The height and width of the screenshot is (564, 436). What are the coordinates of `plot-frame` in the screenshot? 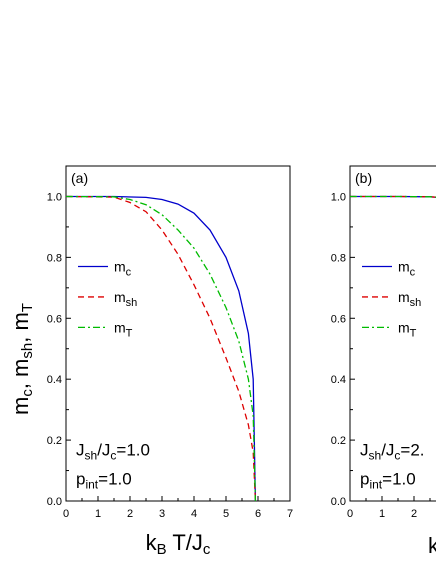 It's located at (392, 333).